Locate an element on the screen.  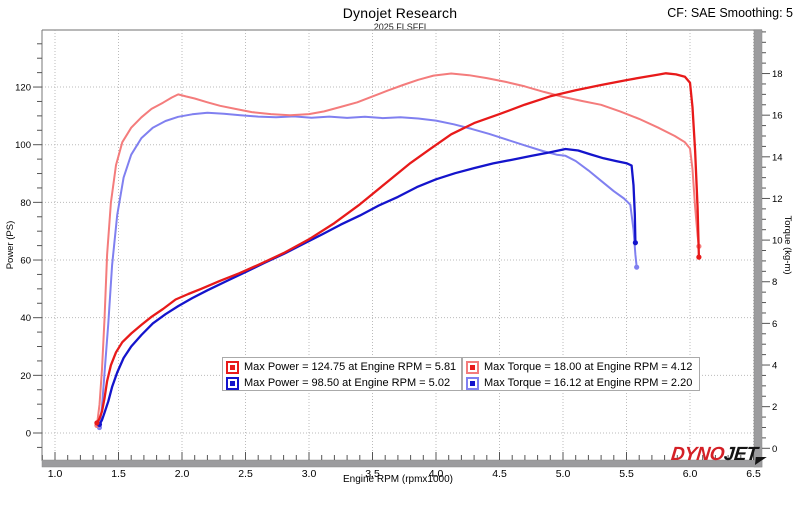
torque-tick-label: 10 is located at coordinates (777, 241).